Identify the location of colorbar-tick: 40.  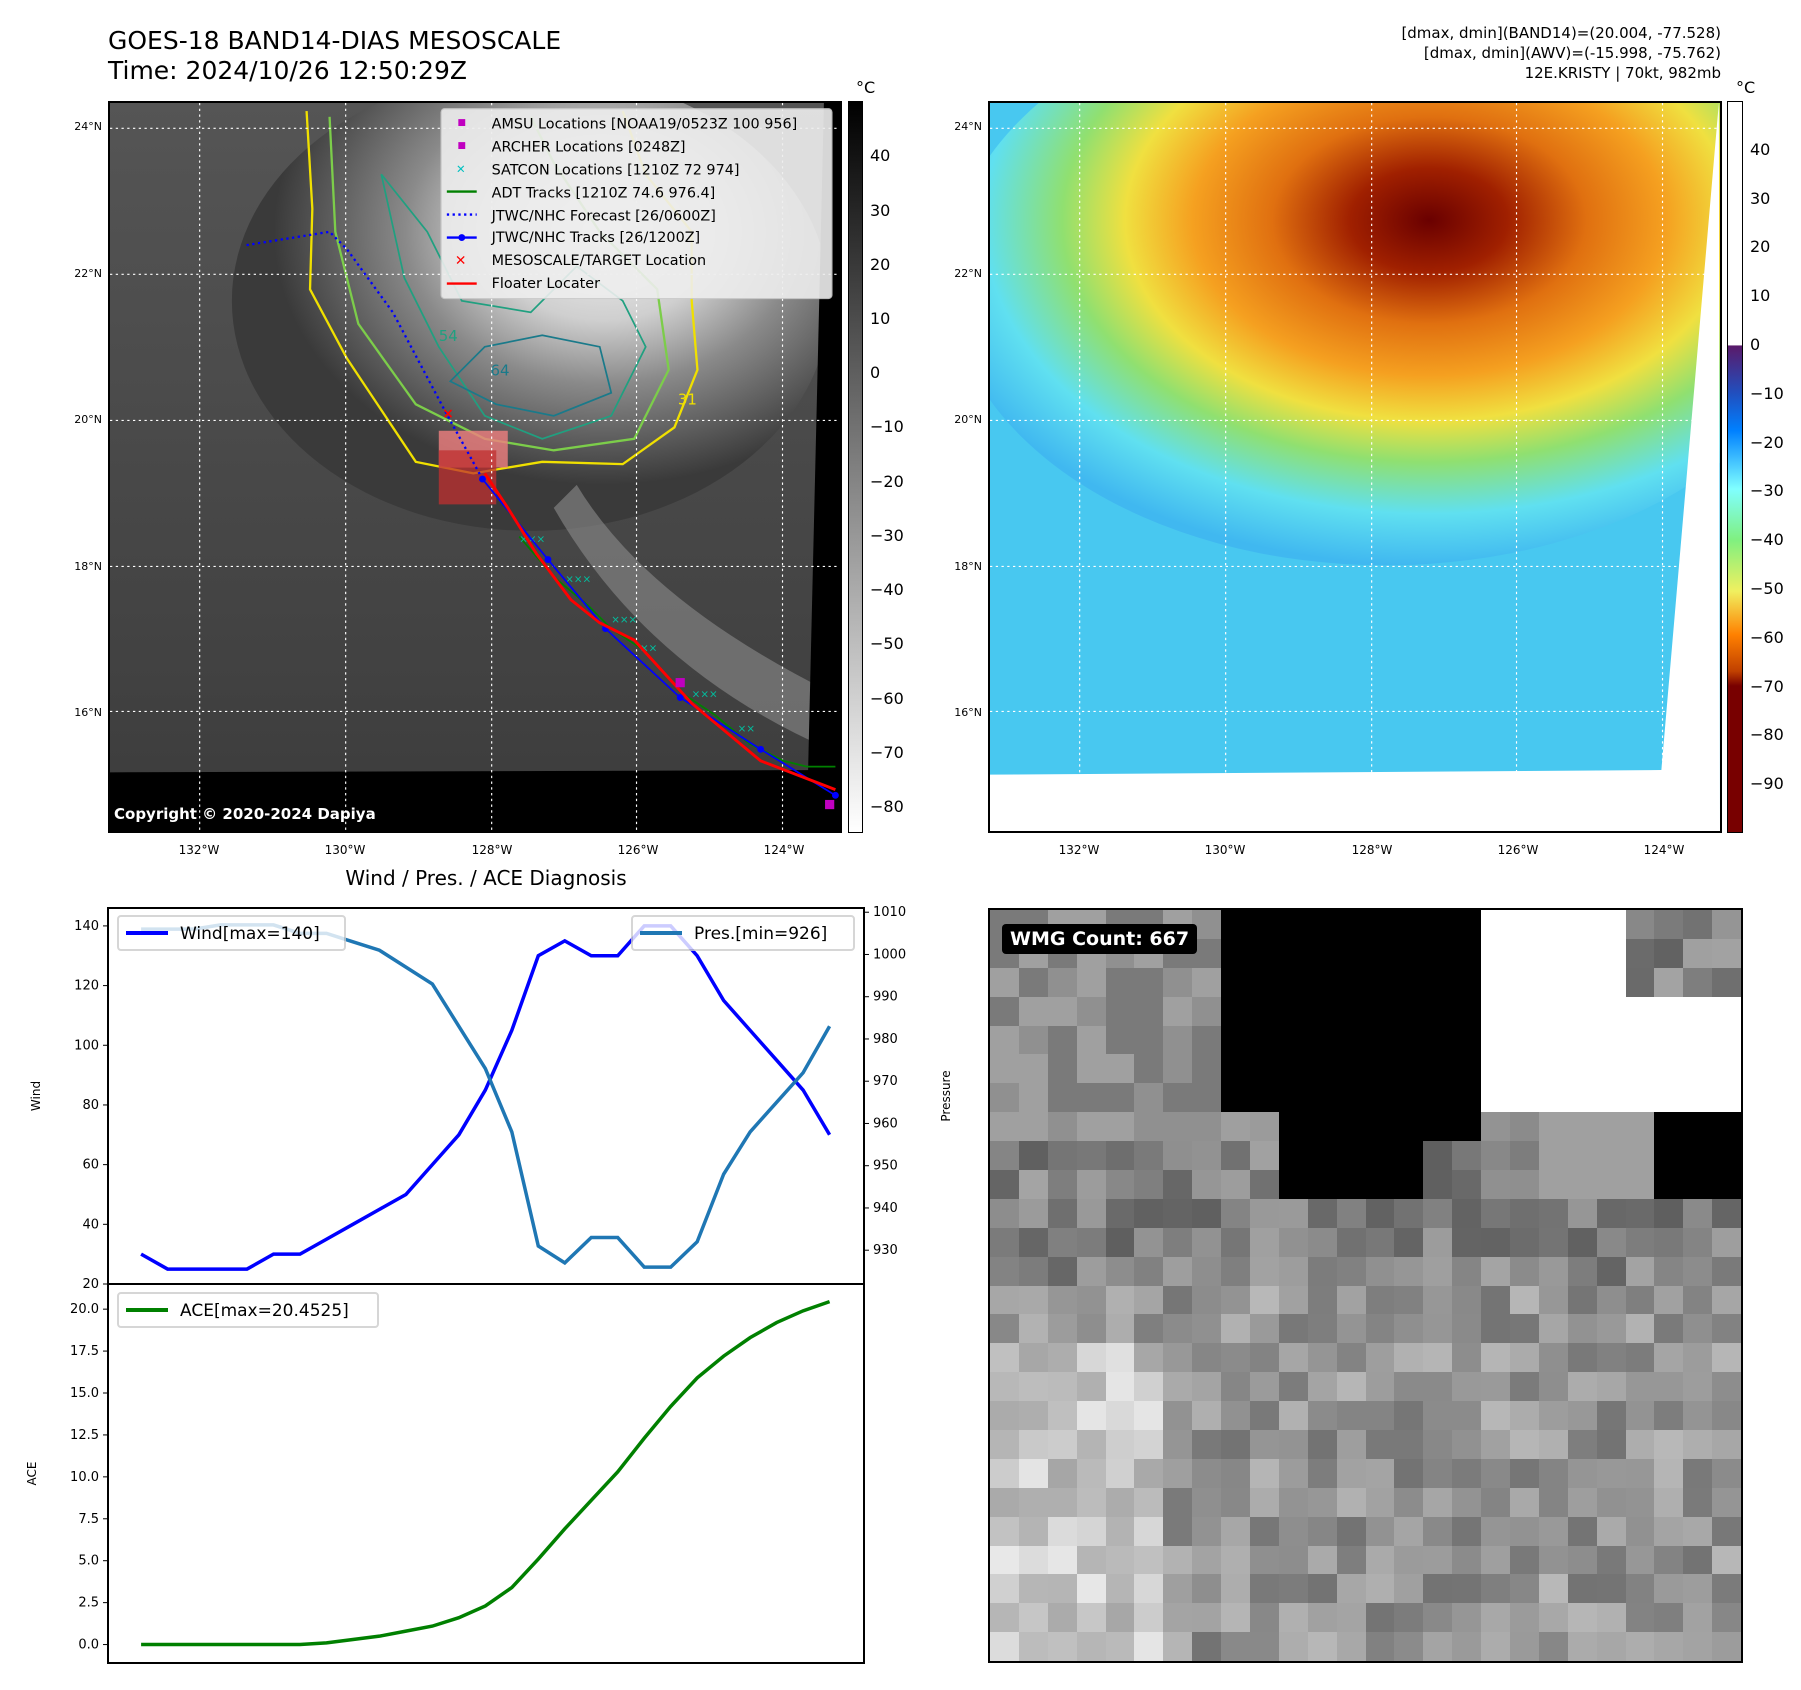
(880, 156).